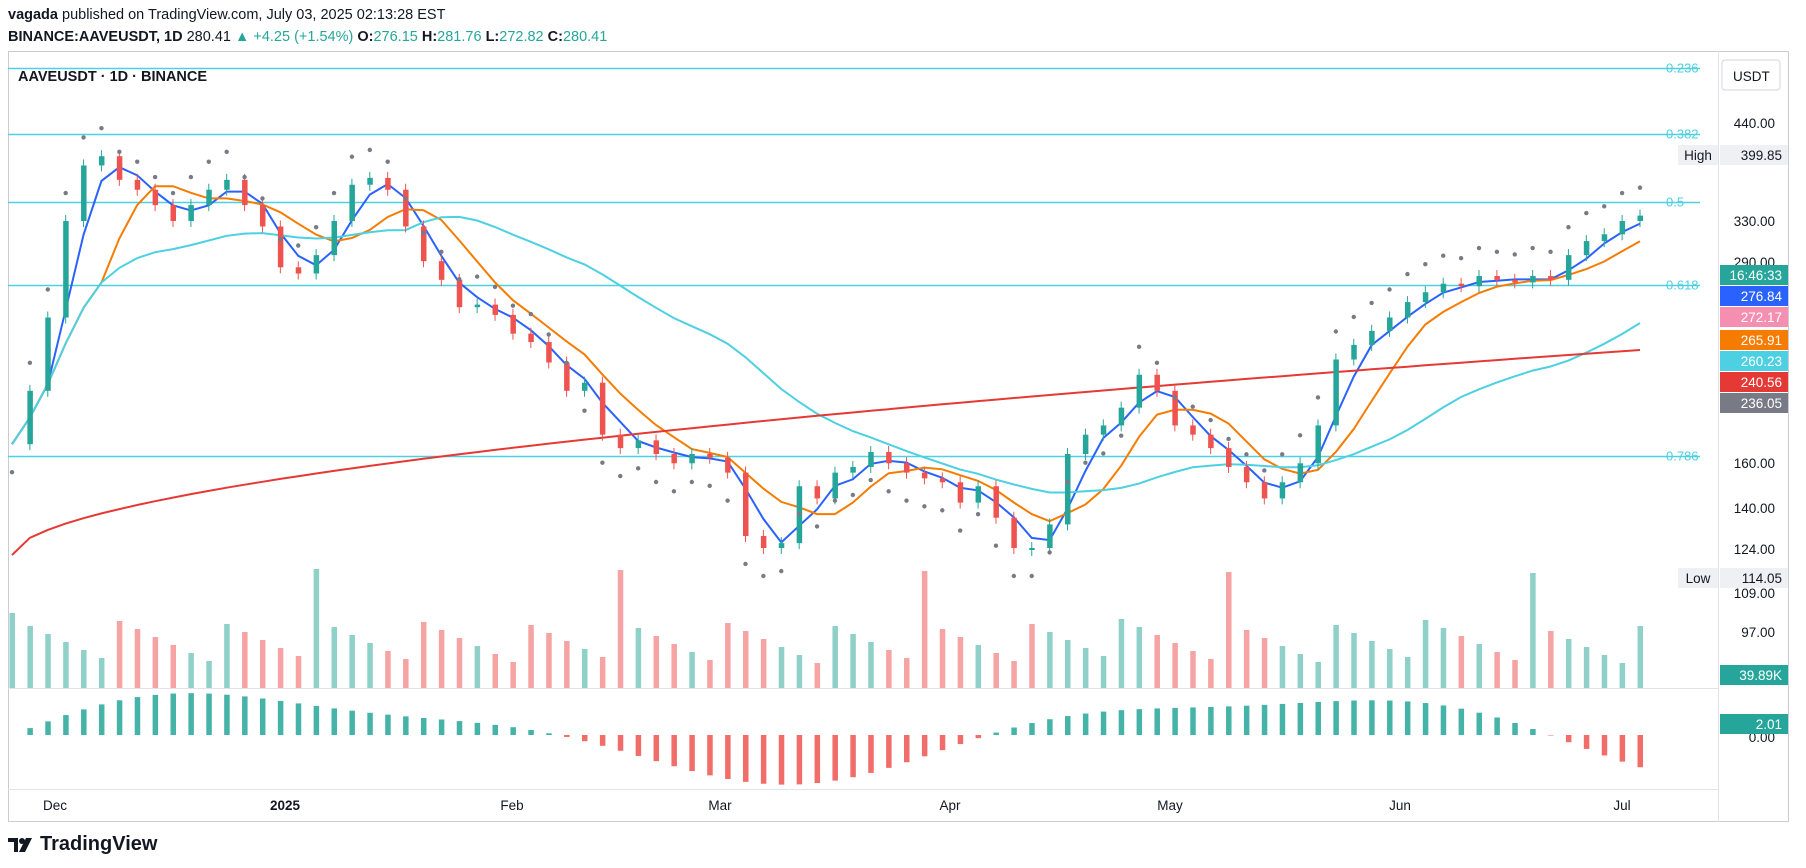 This screenshot has width=1806, height=868. I want to click on price-change: ▲ +4.25 (+1.54%), so click(294, 37).